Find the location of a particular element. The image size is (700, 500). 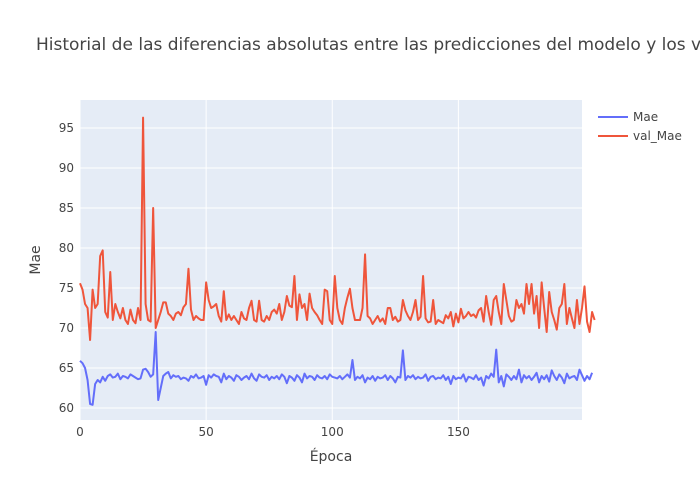

x-axis-title: Época is located at coordinates (331, 456).